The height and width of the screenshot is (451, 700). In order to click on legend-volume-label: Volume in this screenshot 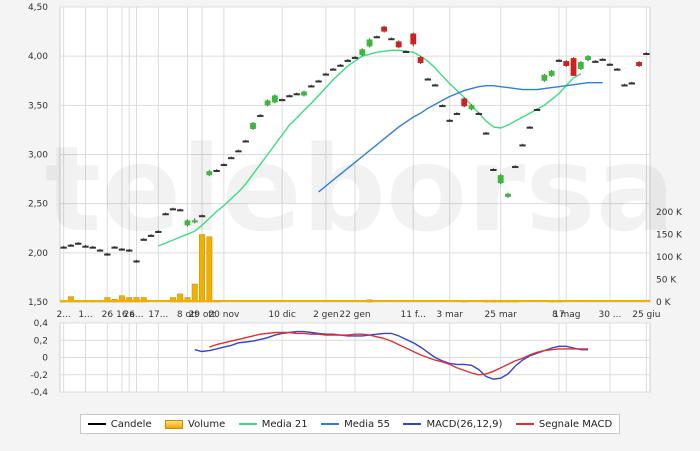, I will do `click(207, 424)`.